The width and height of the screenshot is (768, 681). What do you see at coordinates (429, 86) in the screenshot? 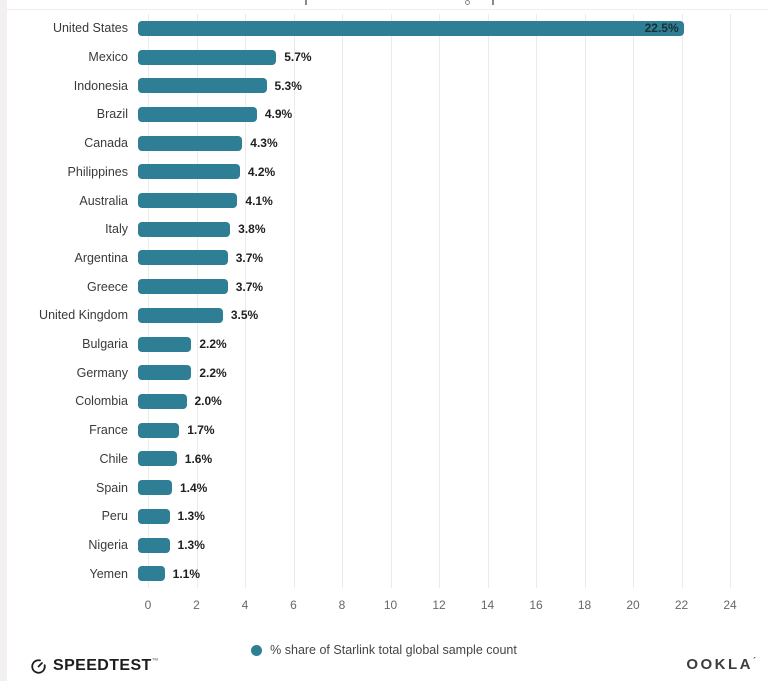
I see `bar-track: 5.3%` at bounding box center [429, 86].